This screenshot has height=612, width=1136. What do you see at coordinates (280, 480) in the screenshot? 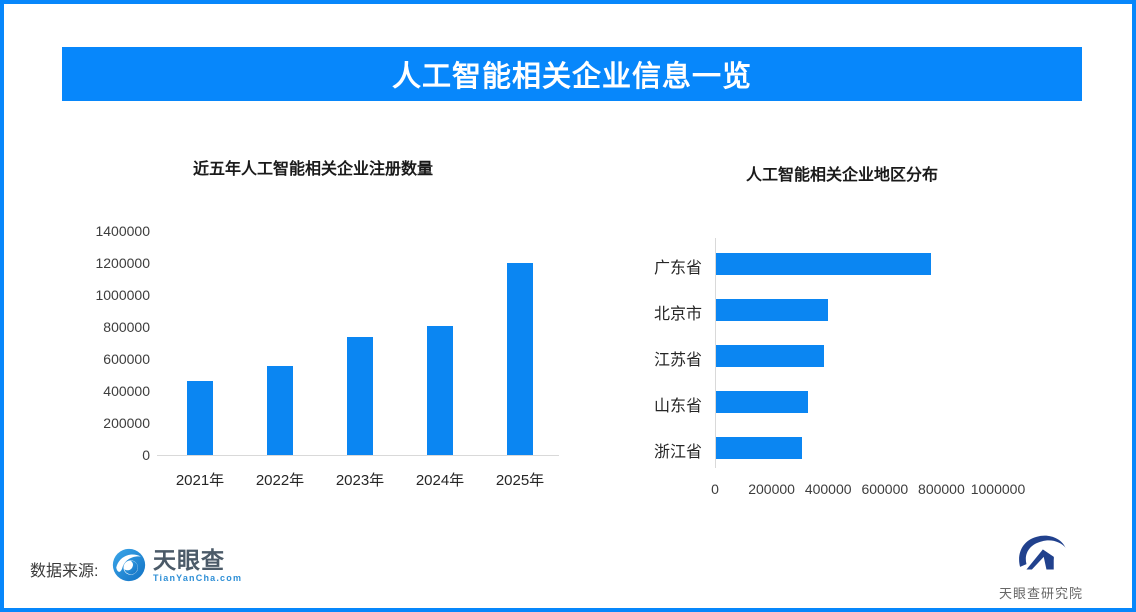
I see `x-category-label: 2022年` at bounding box center [280, 480].